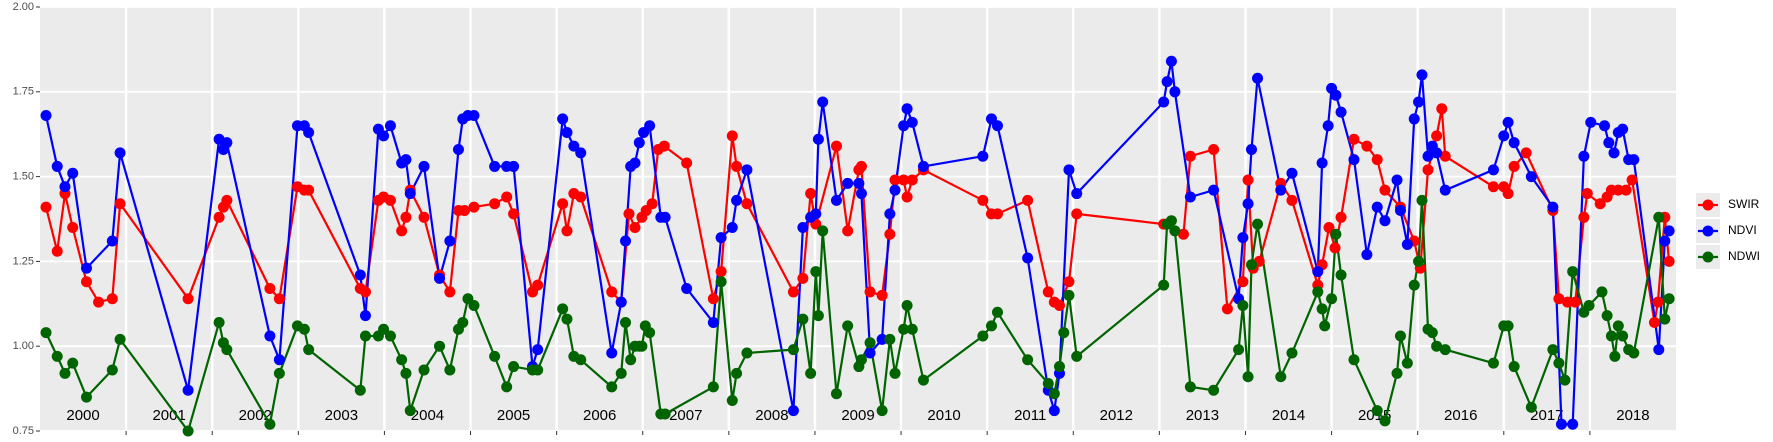  What do you see at coordinates (1742, 230) in the screenshot?
I see `legend-label: NDVI` at bounding box center [1742, 230].